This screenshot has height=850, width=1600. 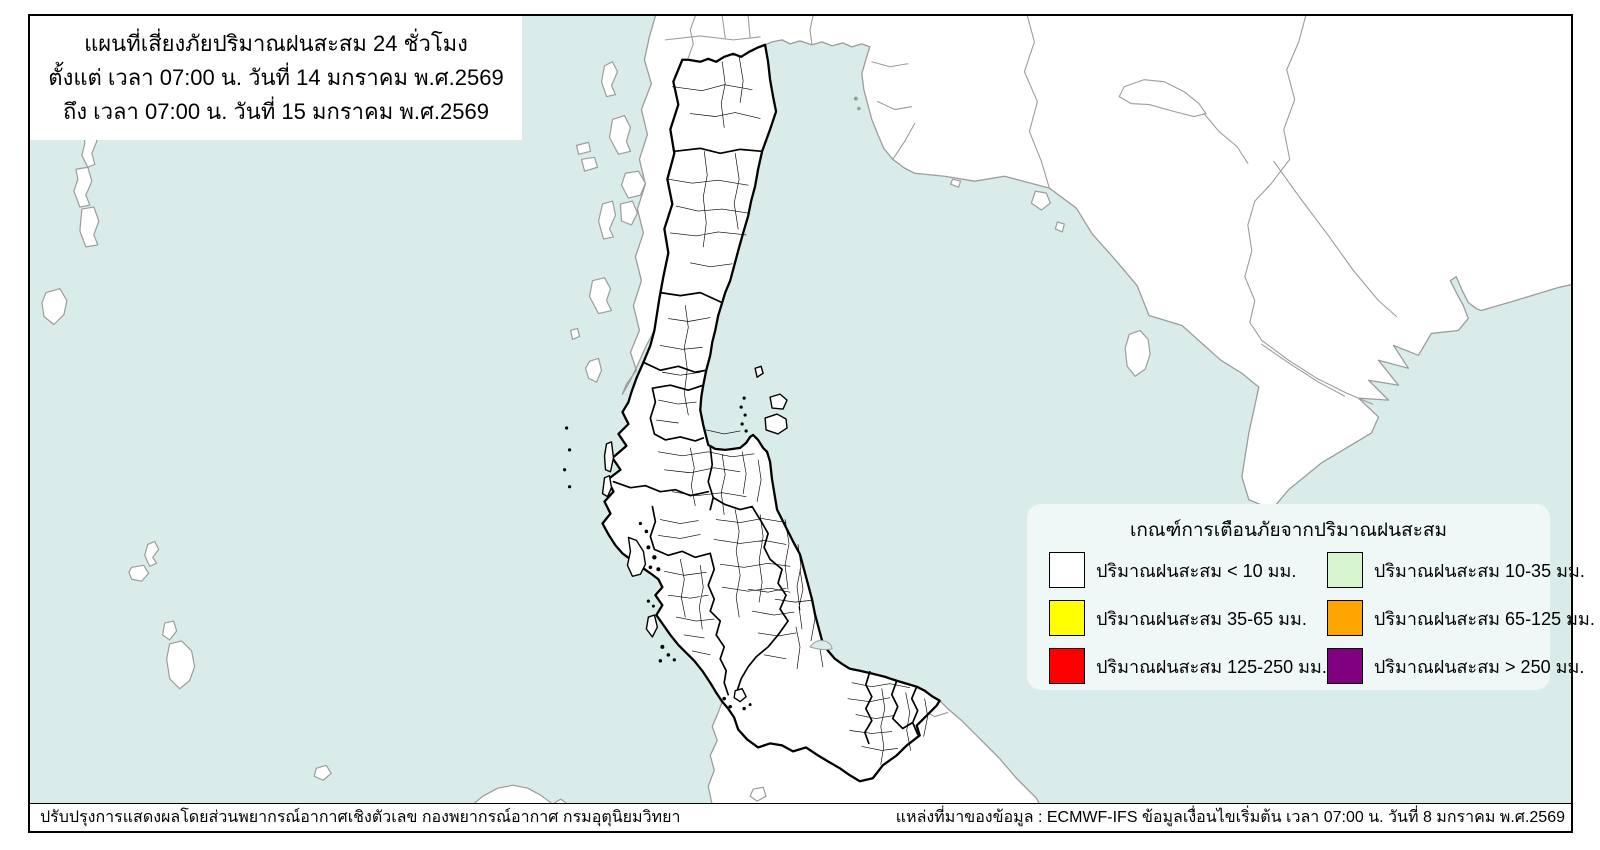 I want to click on legend-item-gt250: ปริมาณฝนสะสม > 250 มม., so click(x=1460, y=666).